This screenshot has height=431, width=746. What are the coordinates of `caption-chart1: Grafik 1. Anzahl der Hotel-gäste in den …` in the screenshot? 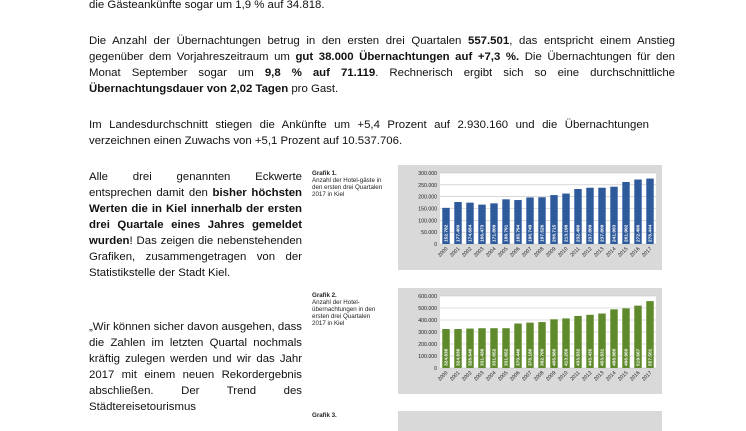 It's located at (348, 184).